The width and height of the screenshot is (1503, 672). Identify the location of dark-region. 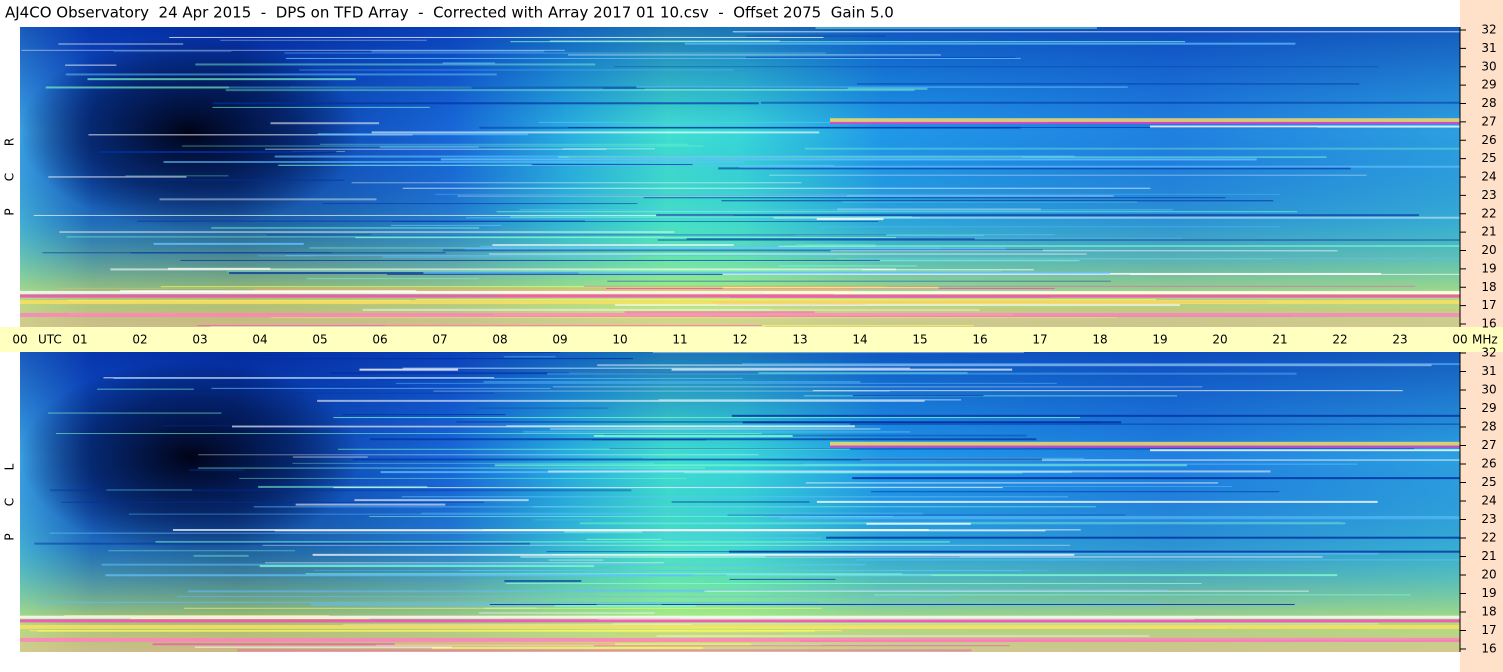
(190, 457).